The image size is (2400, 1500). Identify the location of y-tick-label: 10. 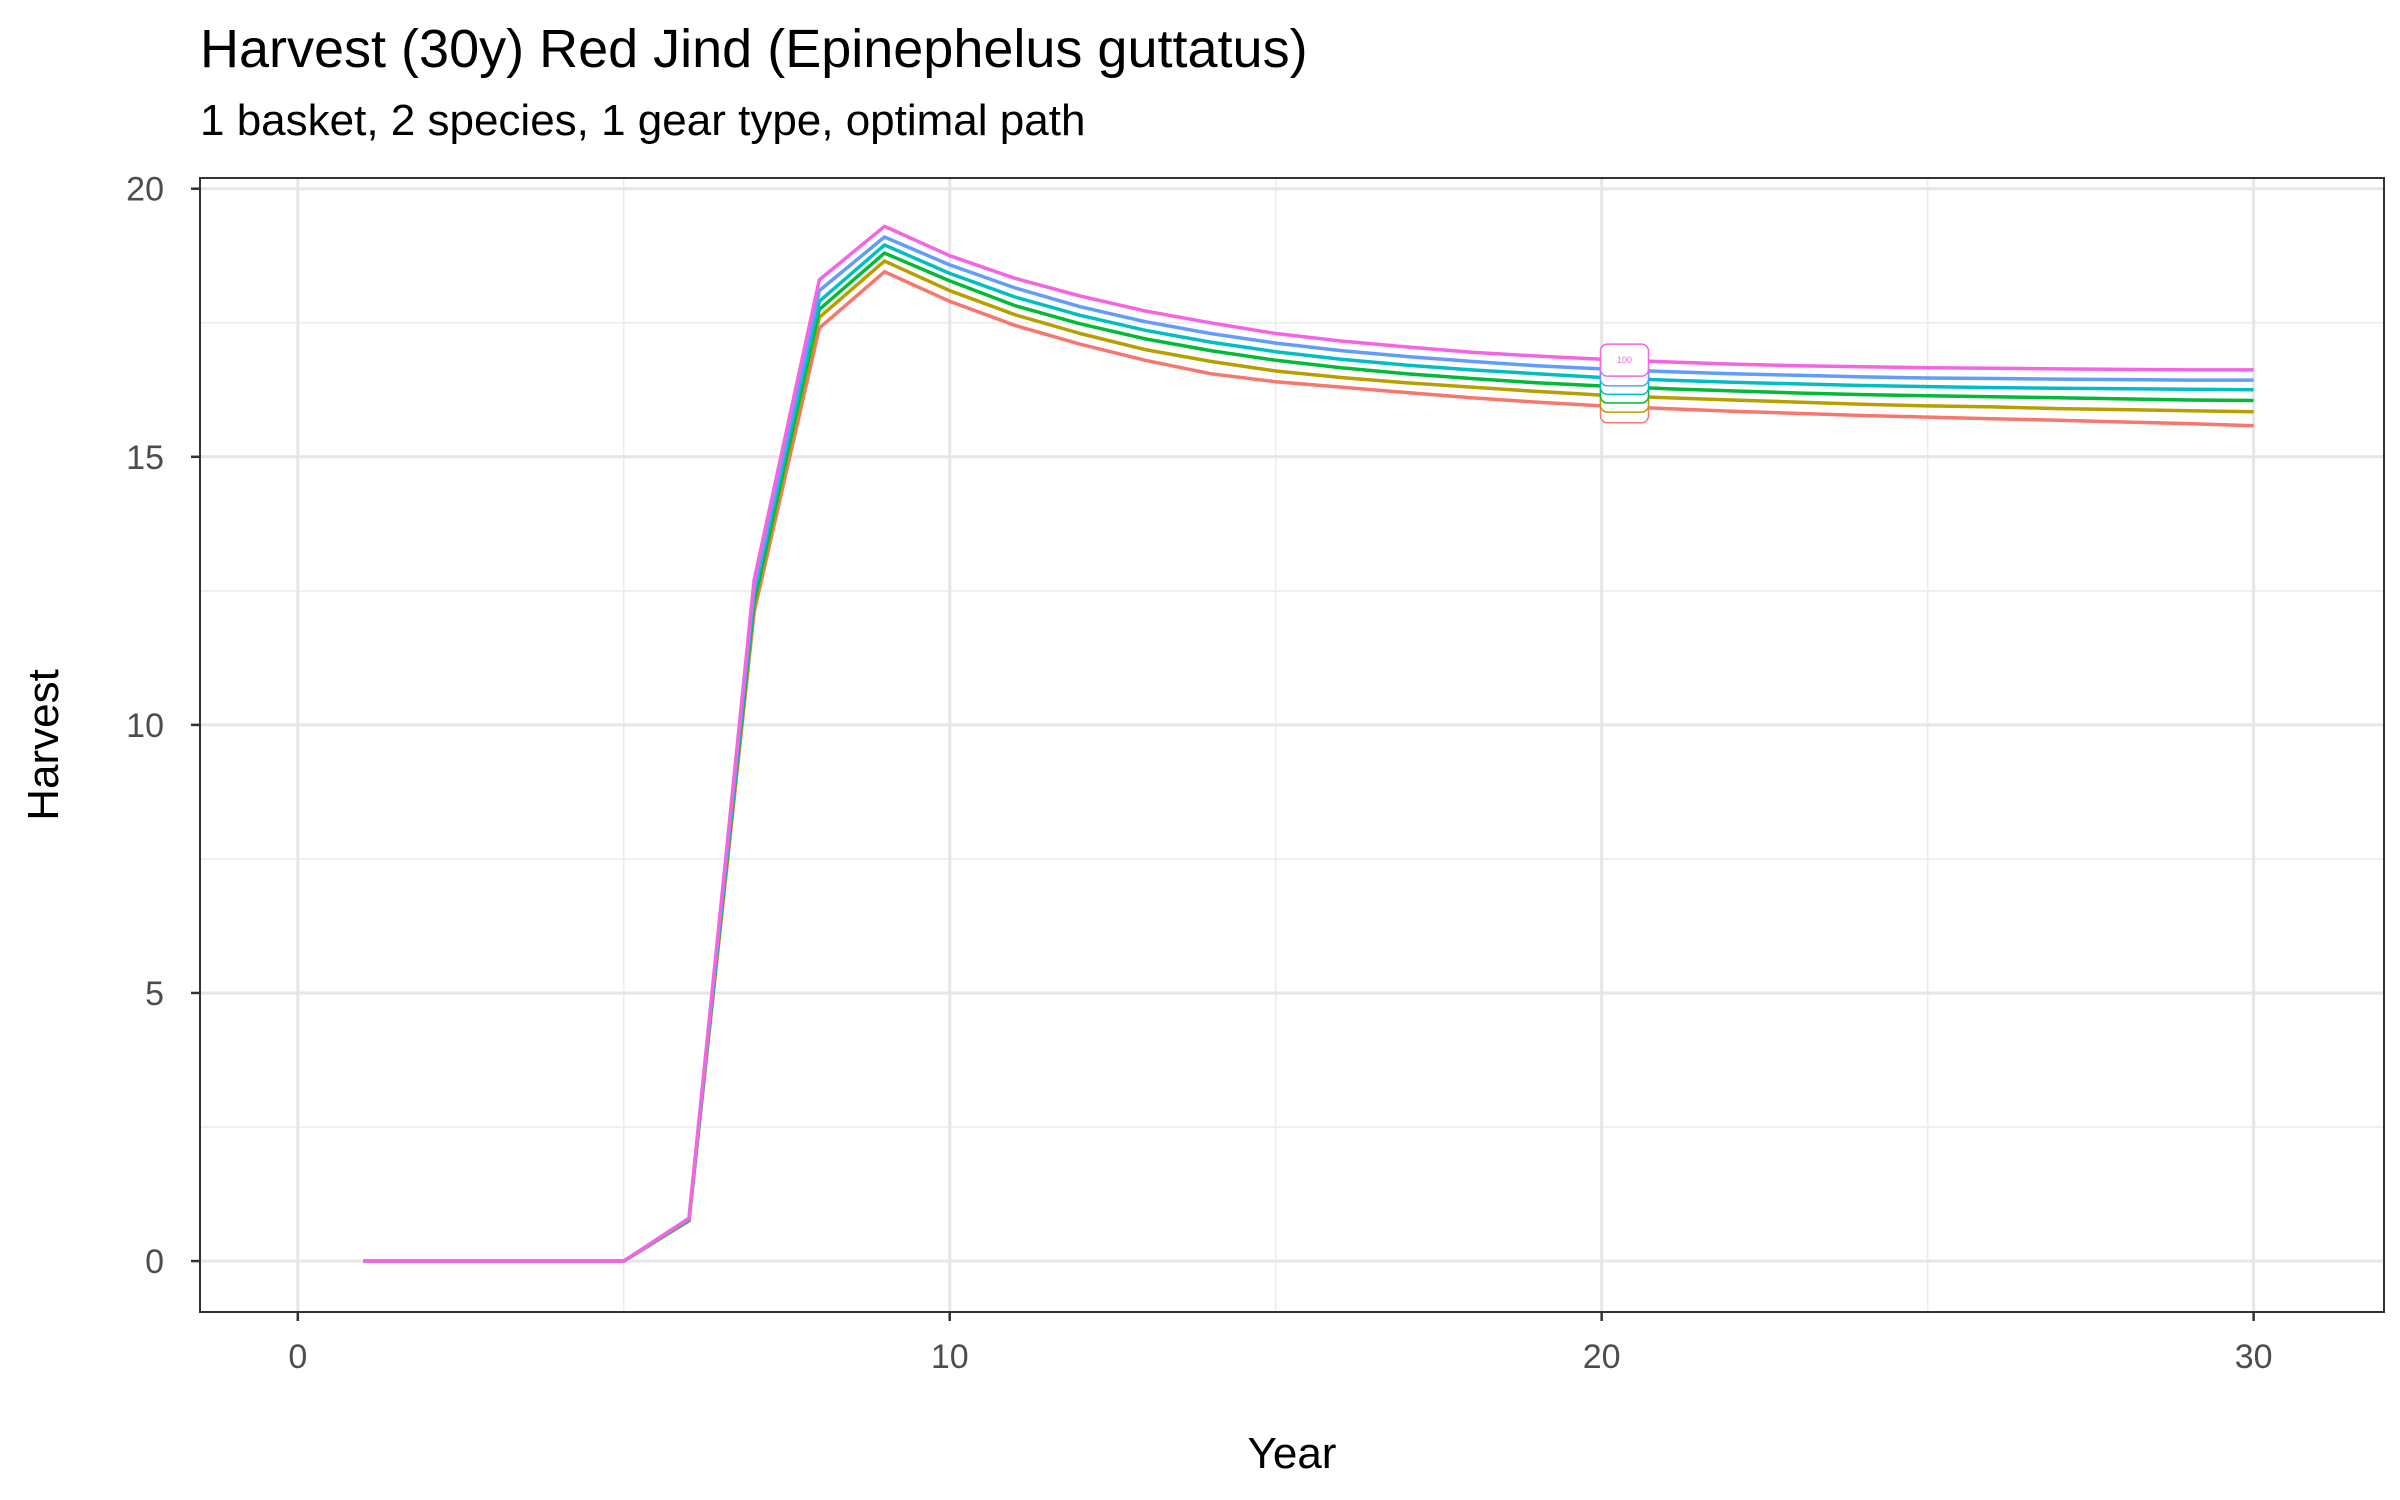
(145, 726).